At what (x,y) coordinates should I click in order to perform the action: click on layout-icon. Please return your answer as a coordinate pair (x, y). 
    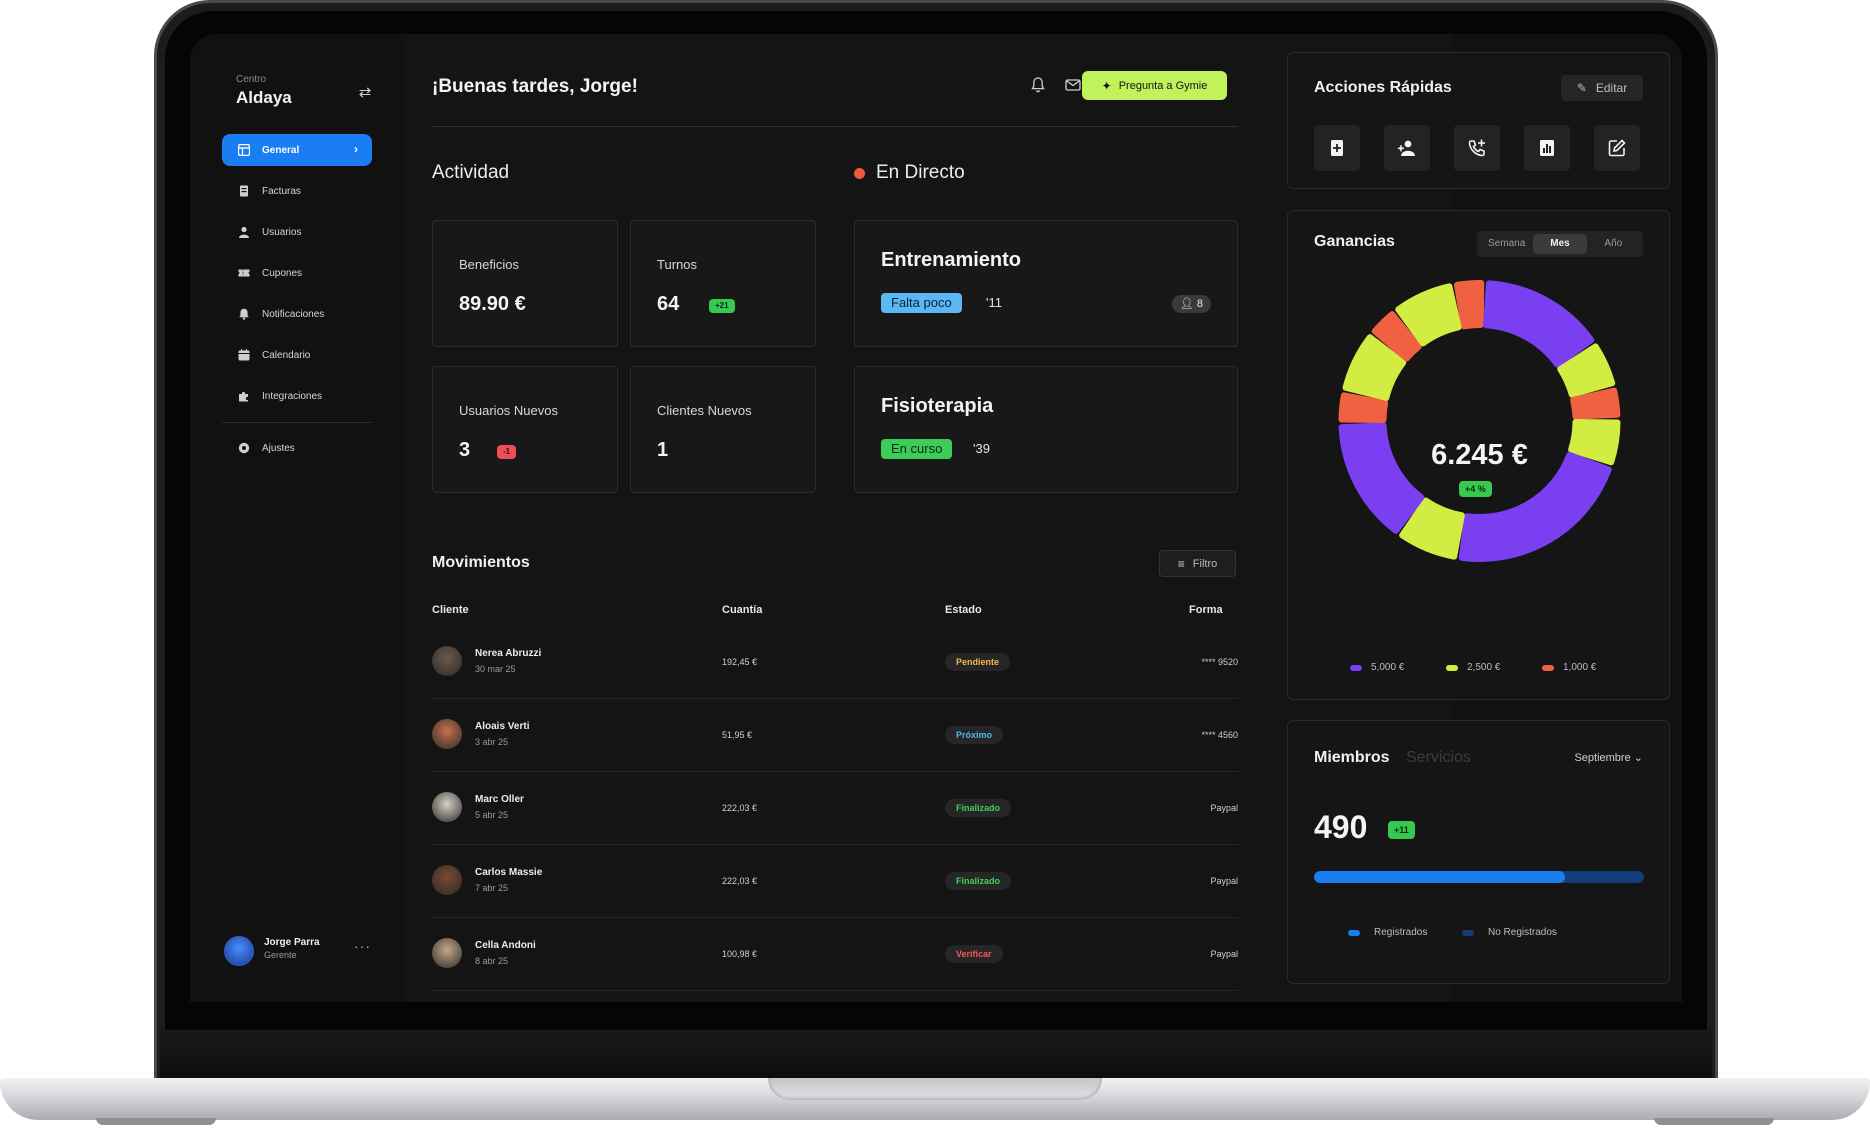
    Looking at the image, I should click on (244, 150).